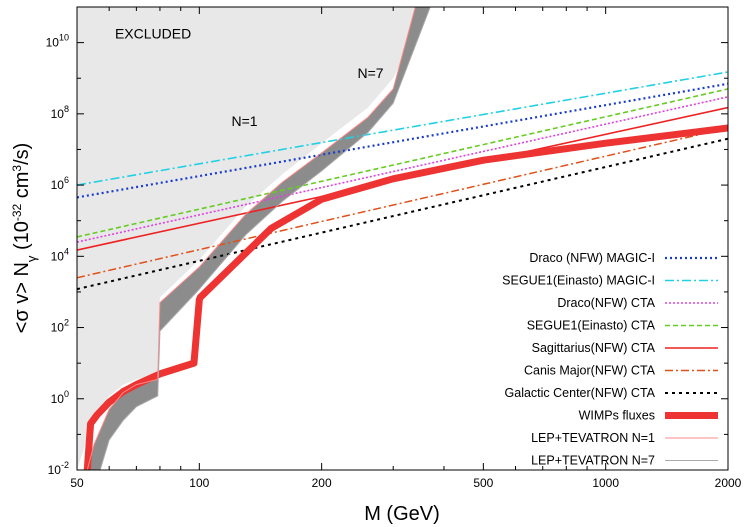  Describe the element at coordinates (605, 483) in the screenshot. I see `x-tick-label: 1000` at that location.